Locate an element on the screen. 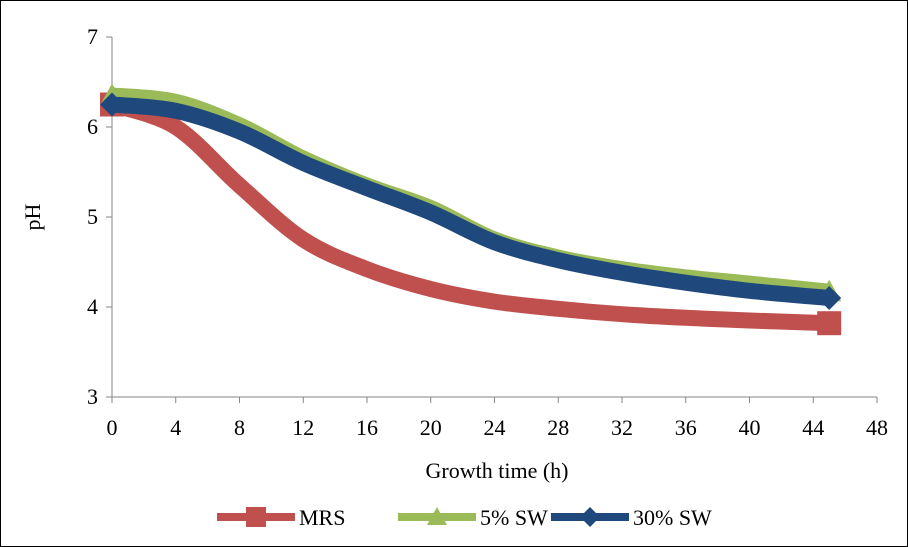  x-tick-label: 20 is located at coordinates (431, 427).